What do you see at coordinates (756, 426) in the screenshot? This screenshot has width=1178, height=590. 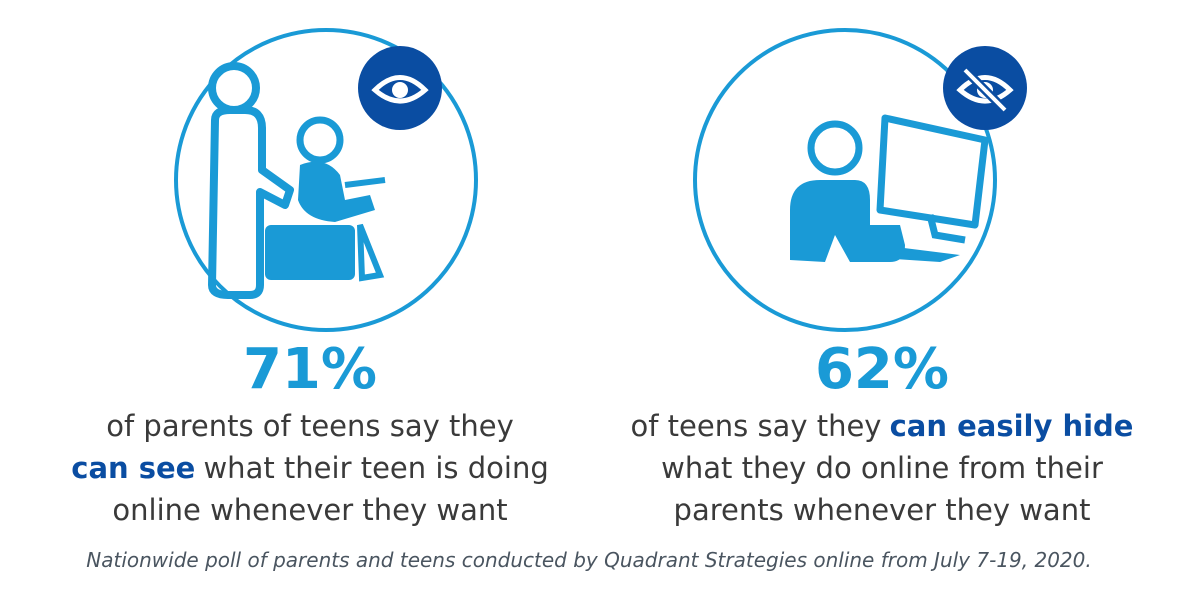 I see `text-segment: of teens say they` at bounding box center [756, 426].